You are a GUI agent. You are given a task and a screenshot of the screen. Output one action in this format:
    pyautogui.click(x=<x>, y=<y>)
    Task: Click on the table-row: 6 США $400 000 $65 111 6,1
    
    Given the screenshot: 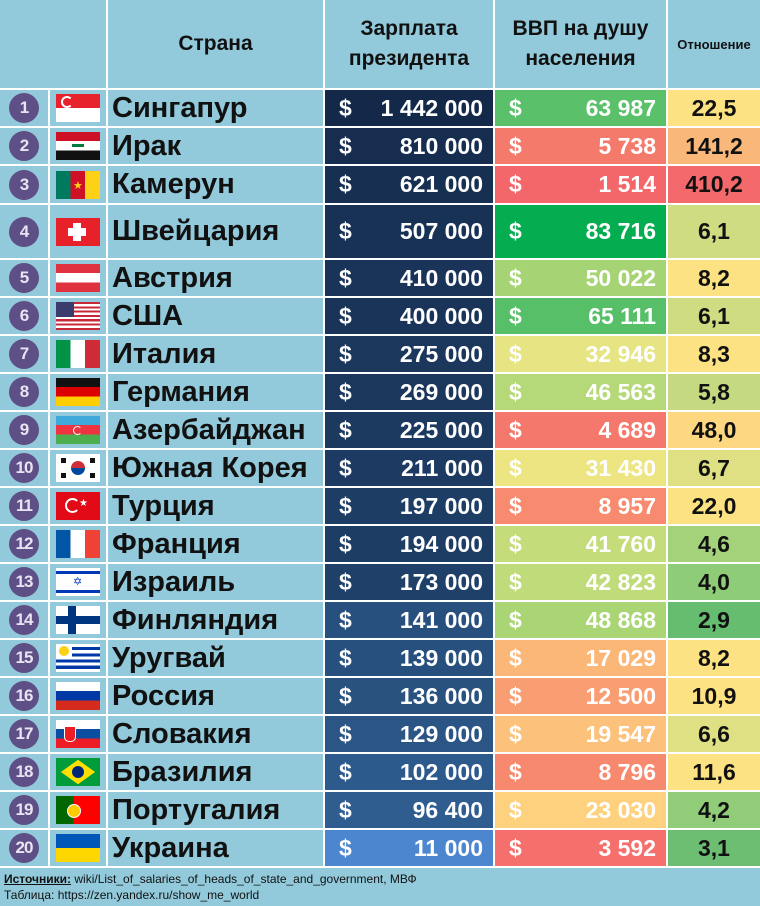 What is the action you would take?
    pyautogui.click(x=380, y=317)
    